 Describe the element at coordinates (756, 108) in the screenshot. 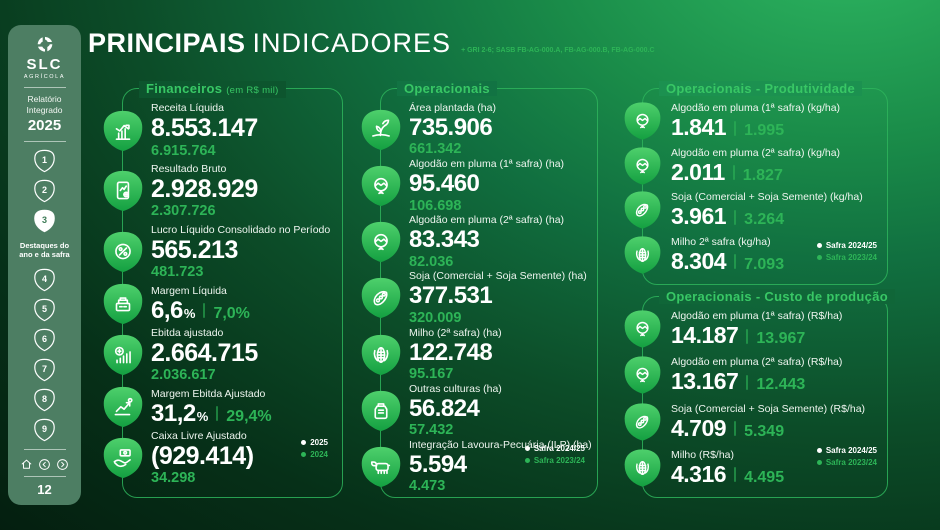

I see `indicator-label: Algodão em pluma (1ª safra) (kg/ha)` at that location.